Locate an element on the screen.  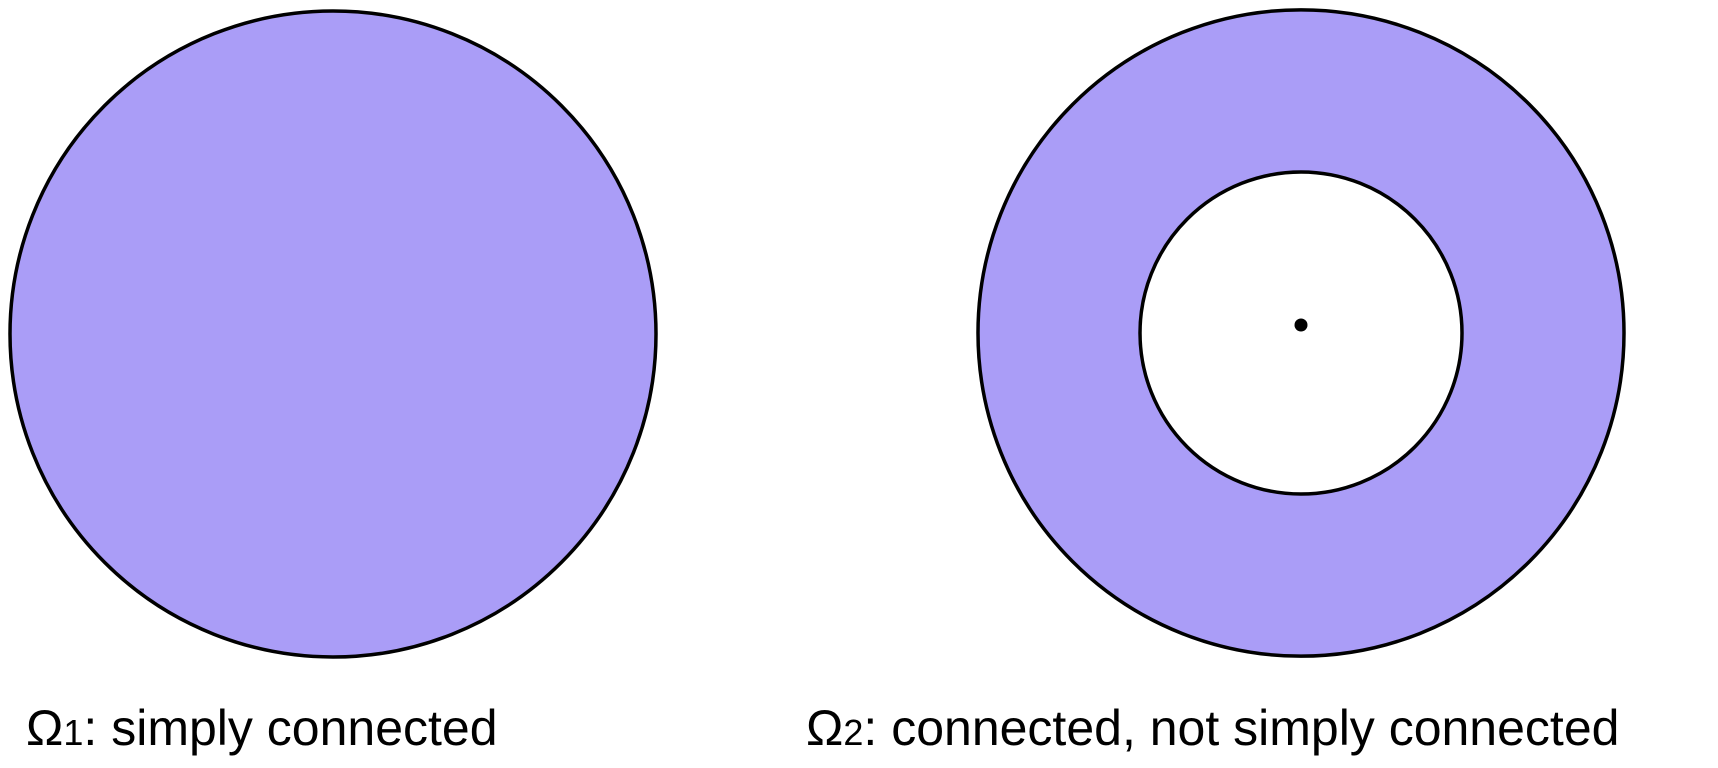
omega2-center-point is located at coordinates (1301, 325).